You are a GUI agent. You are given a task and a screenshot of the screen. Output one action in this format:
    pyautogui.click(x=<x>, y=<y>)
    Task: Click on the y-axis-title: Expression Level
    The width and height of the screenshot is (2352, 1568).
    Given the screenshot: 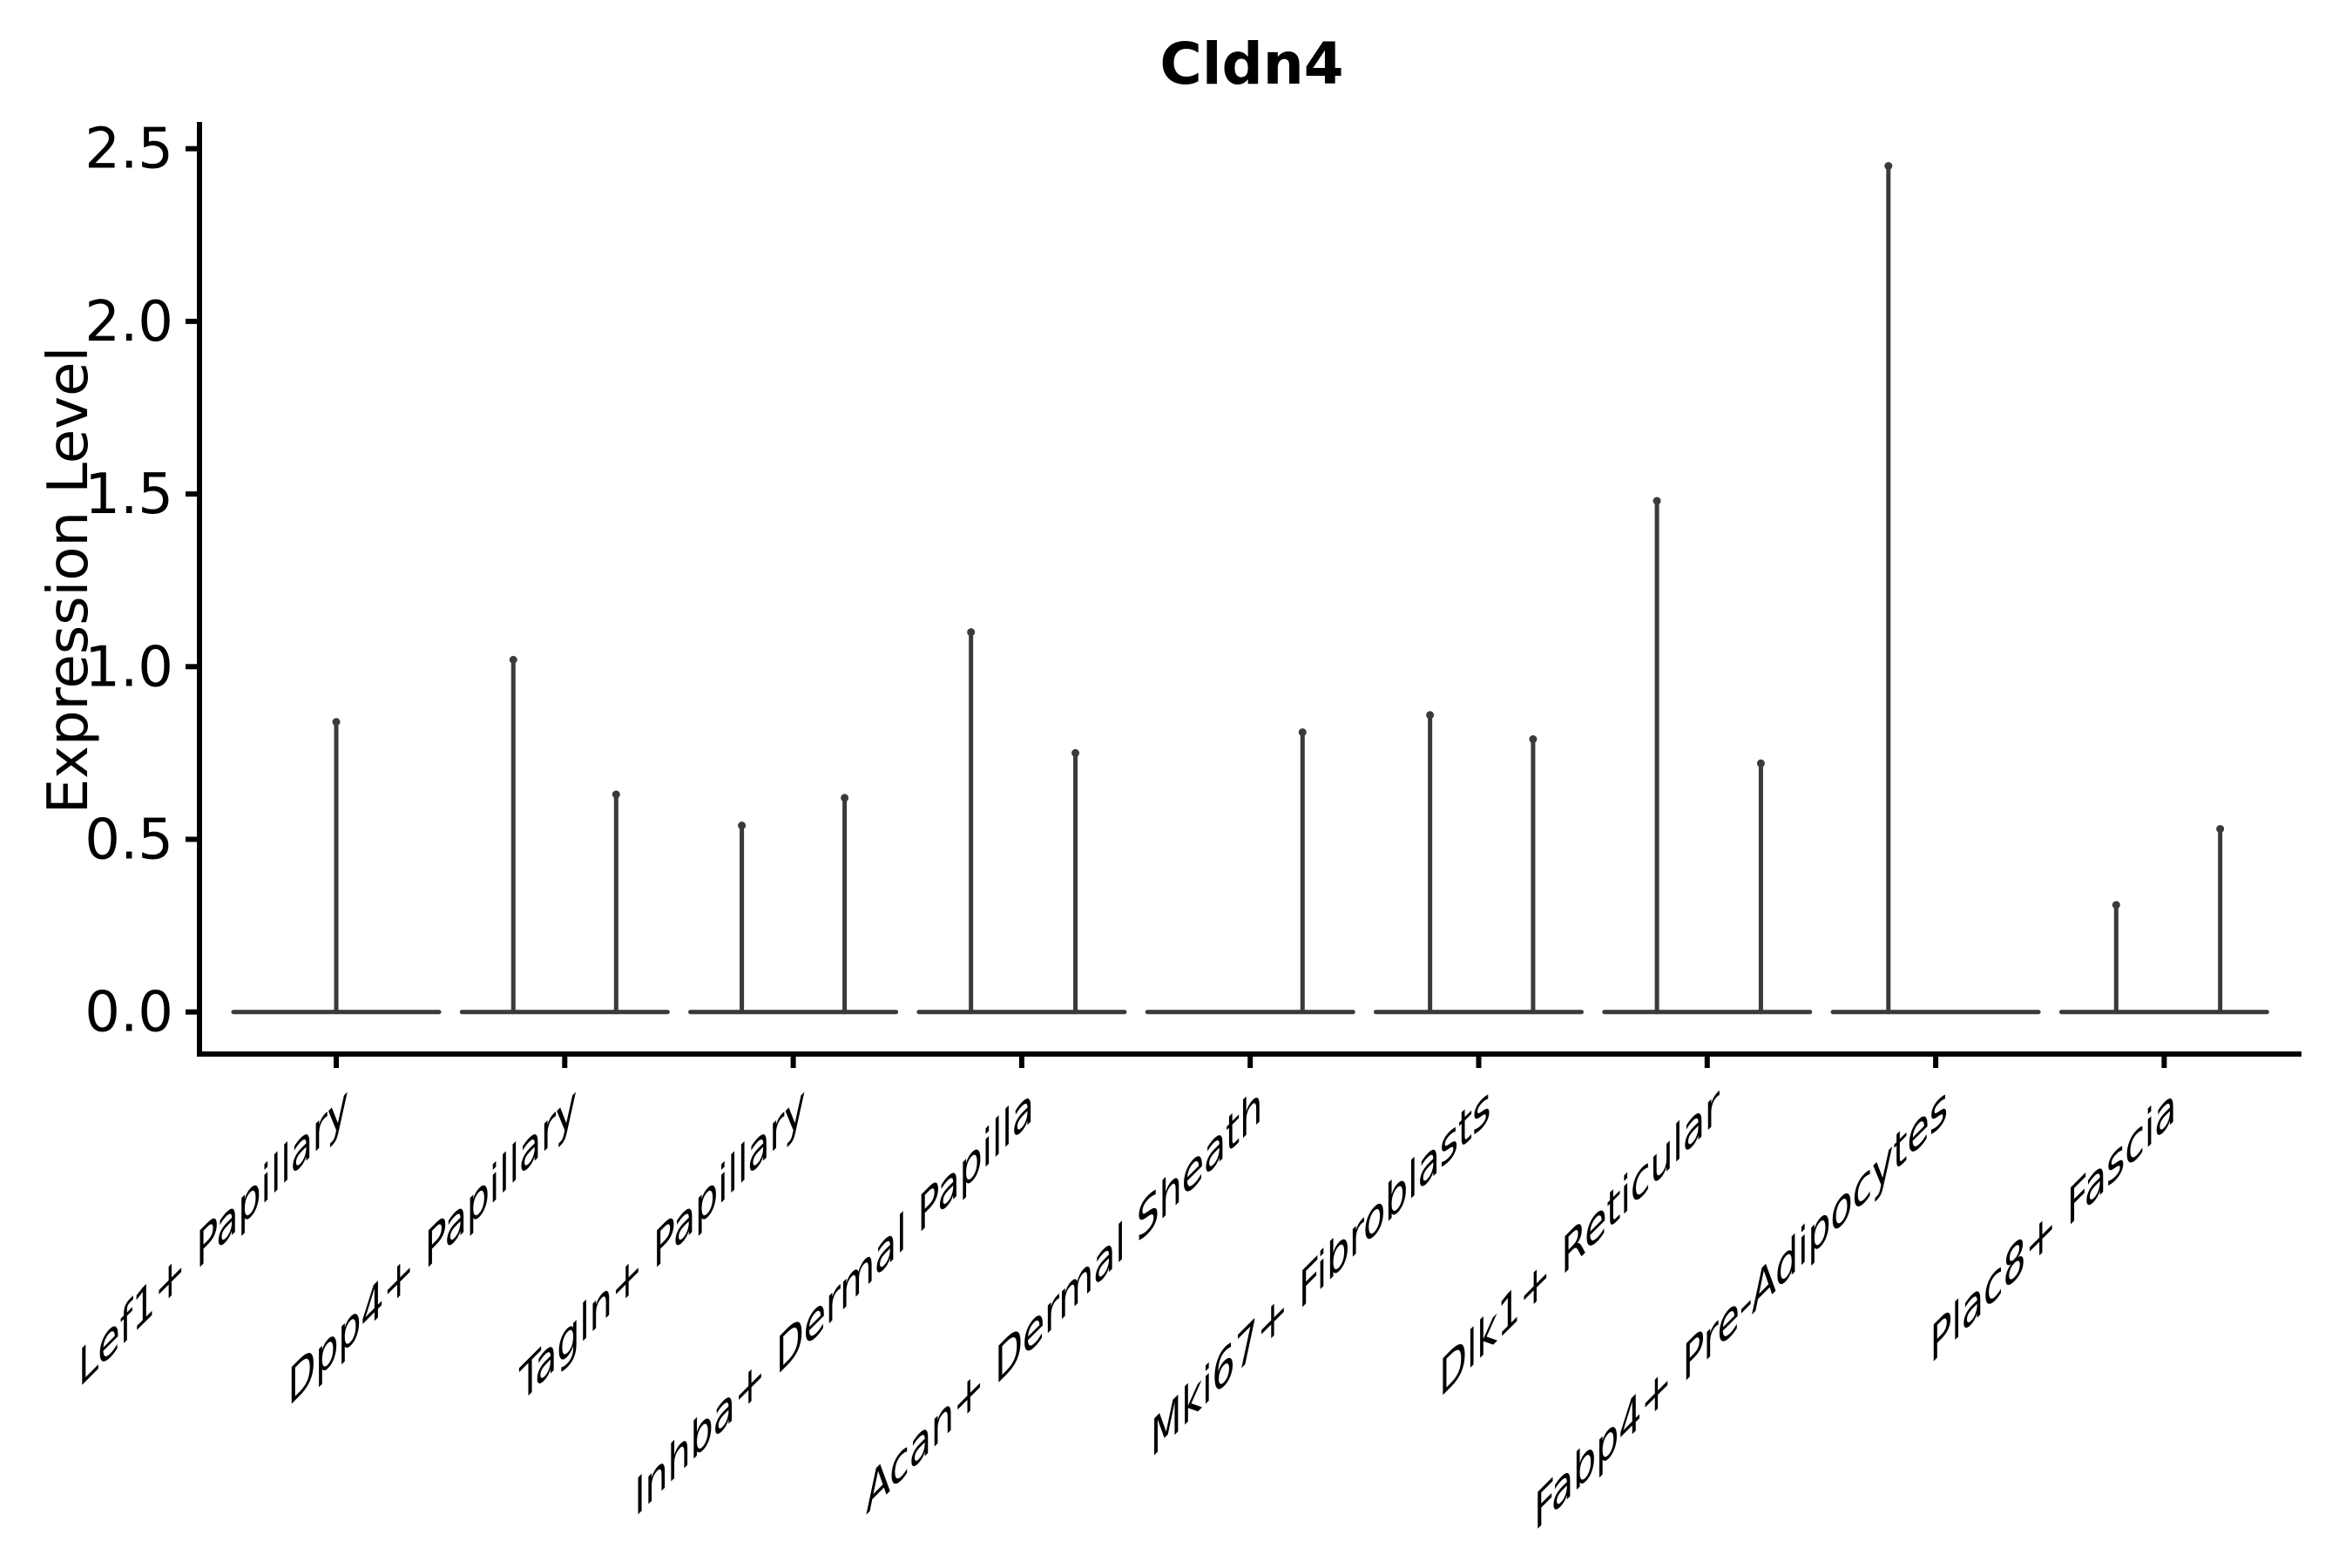 What is the action you would take?
    pyautogui.click(x=69, y=580)
    